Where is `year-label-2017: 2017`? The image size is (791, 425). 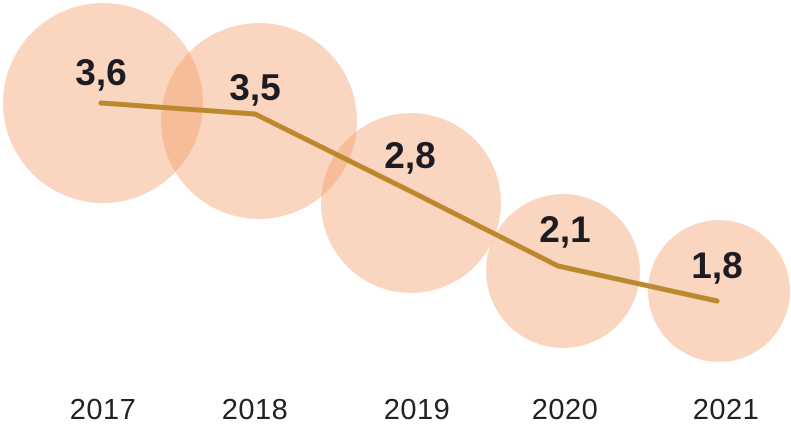
year-label-2017: 2017 is located at coordinates (103, 409).